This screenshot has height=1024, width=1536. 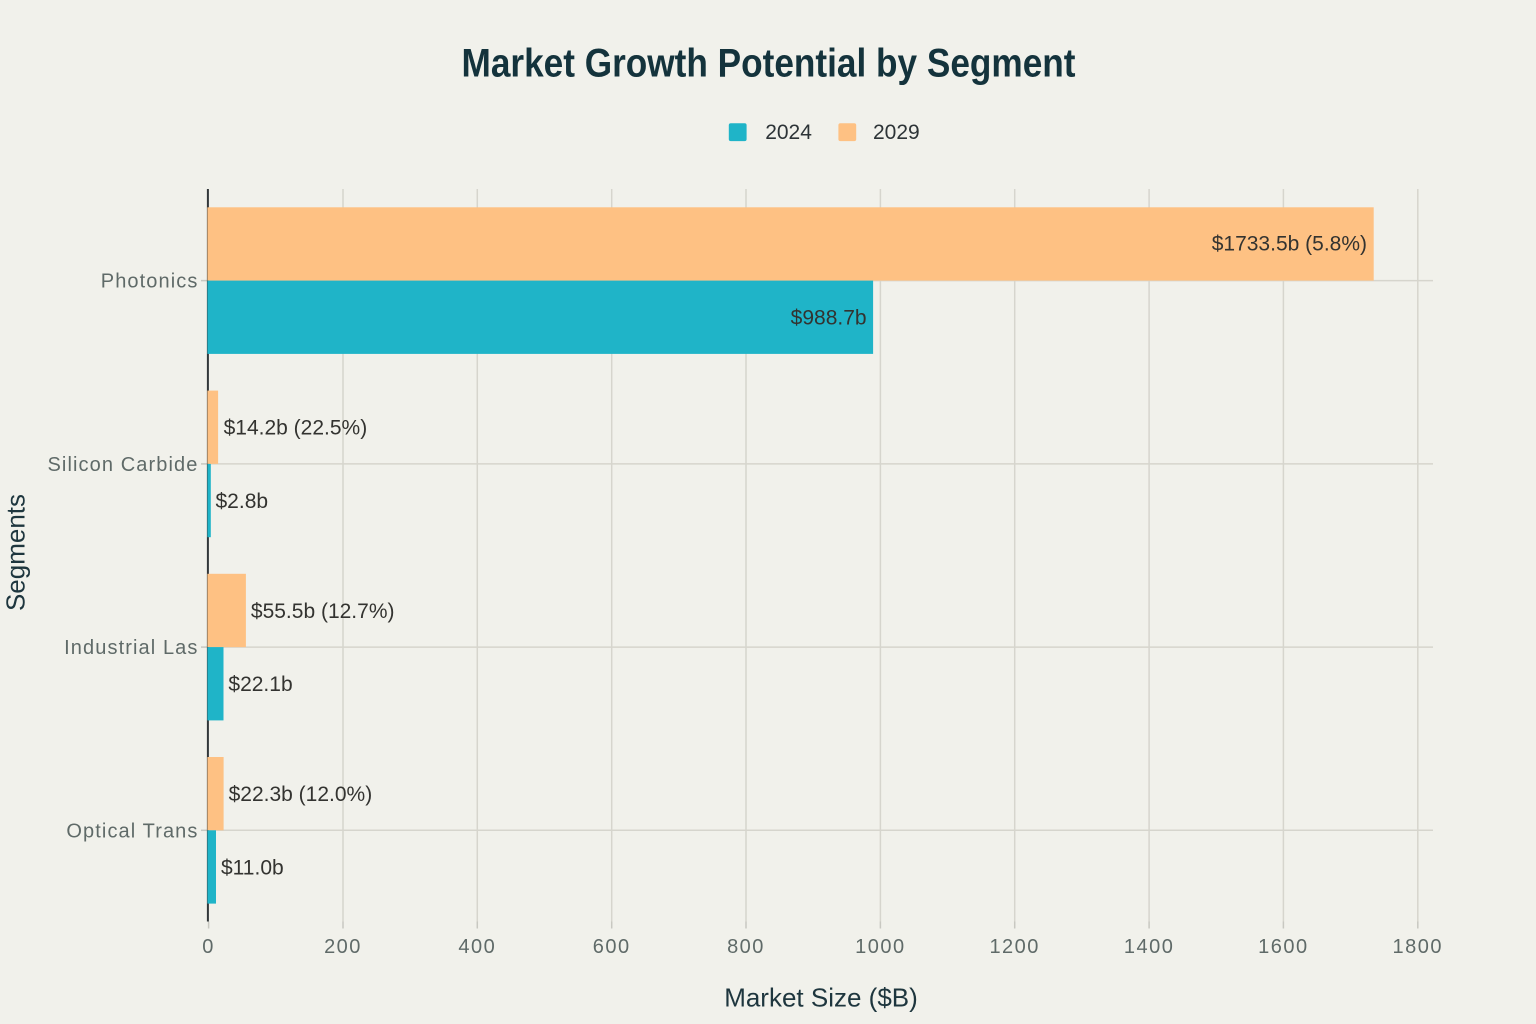 I want to click on svg-text: 1000, so click(x=880, y=947).